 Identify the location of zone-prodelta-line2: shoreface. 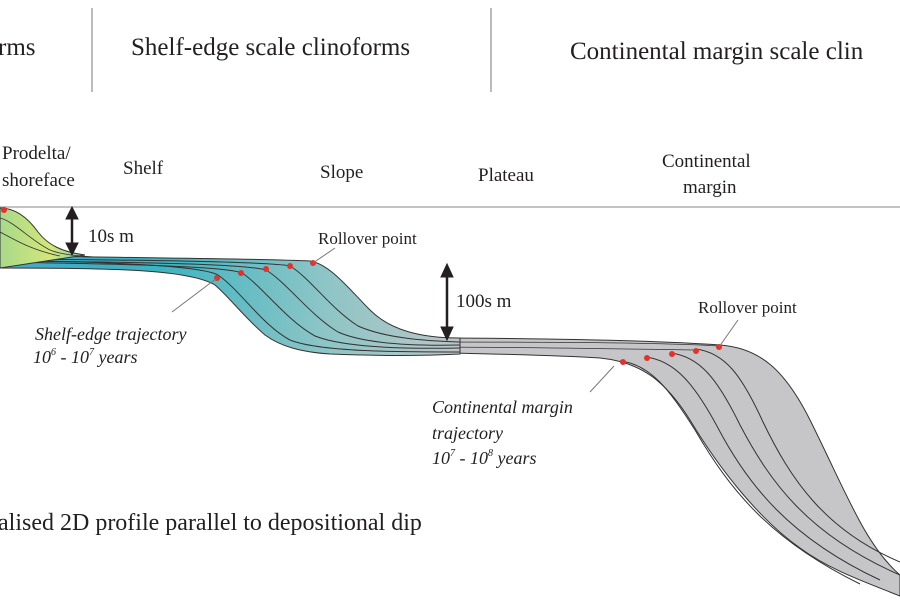
(38, 180).